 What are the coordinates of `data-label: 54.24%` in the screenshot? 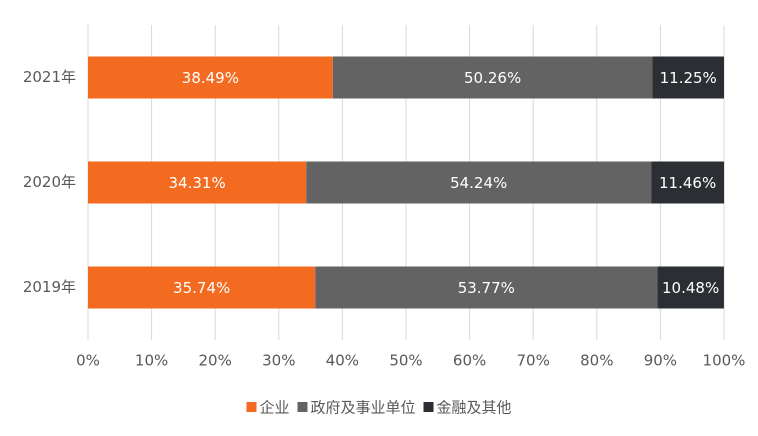 It's located at (478, 183).